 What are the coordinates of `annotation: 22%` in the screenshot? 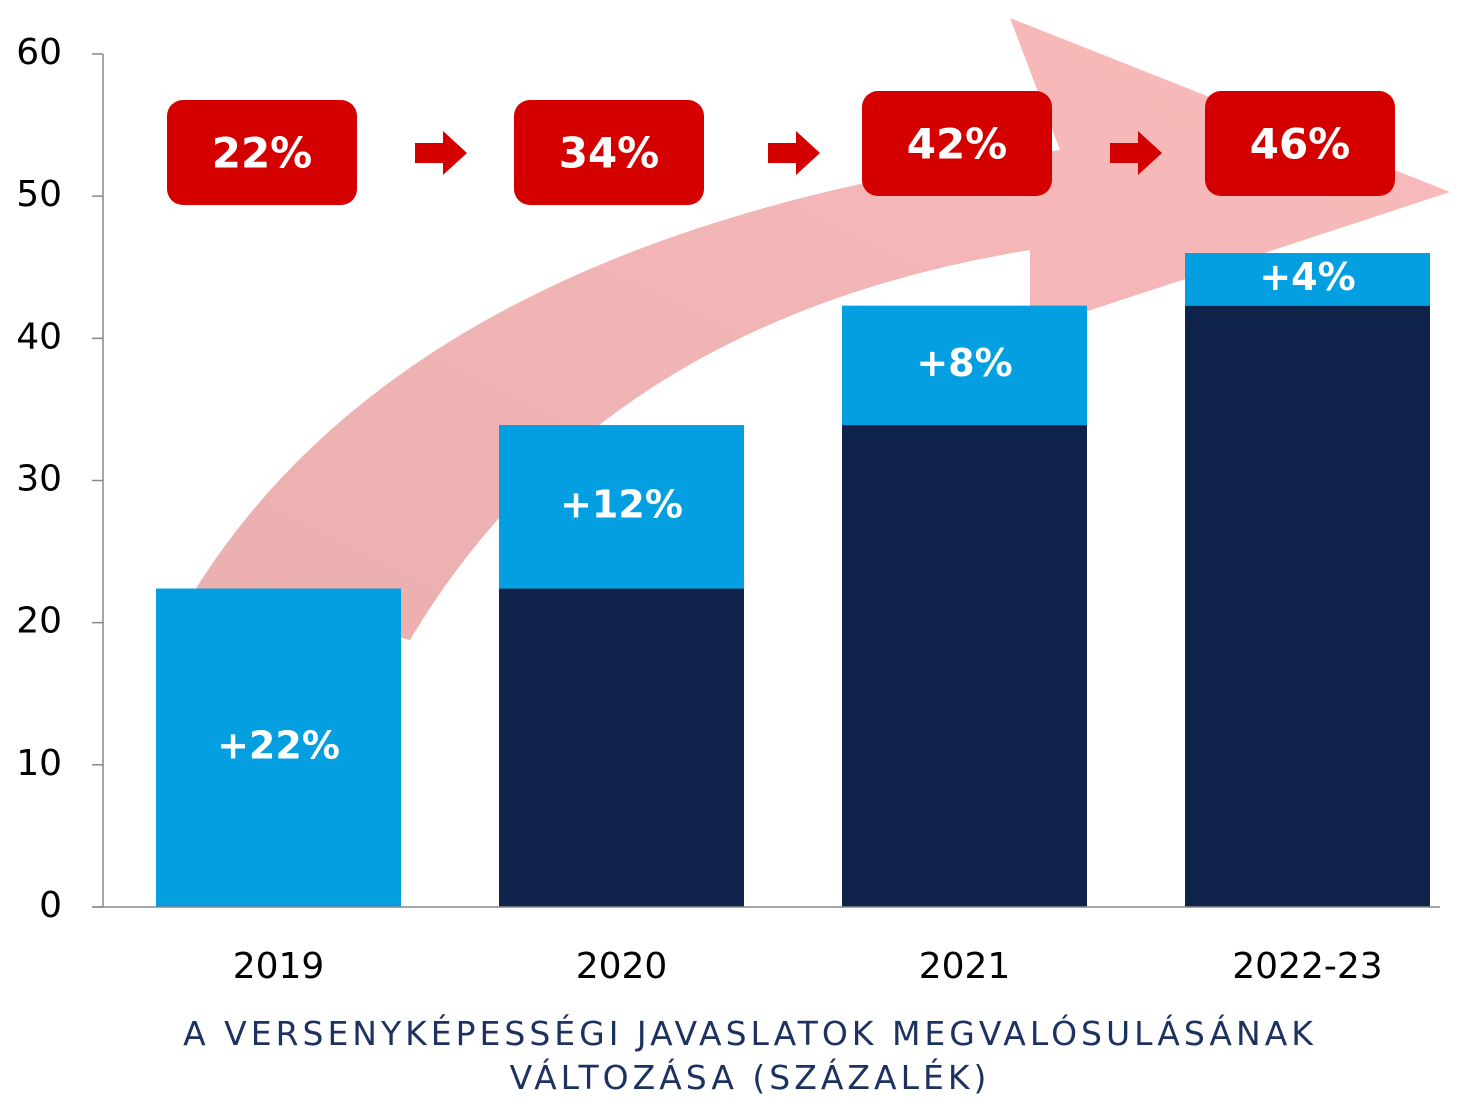 It's located at (262, 153).